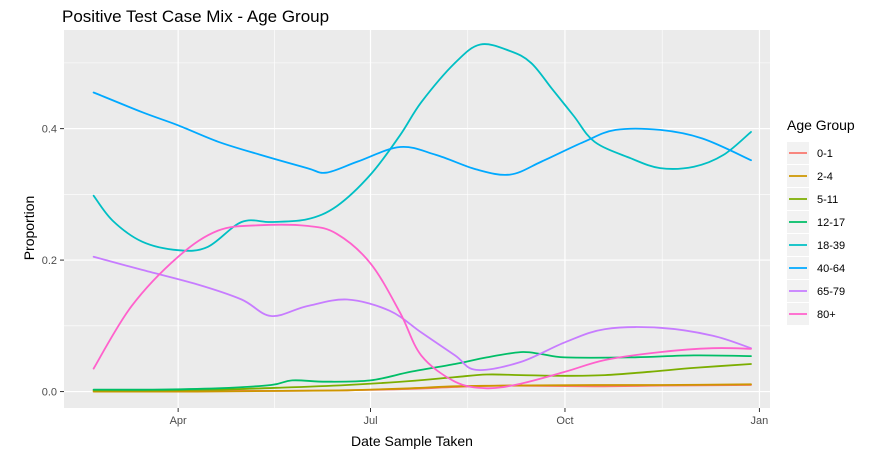 Image resolution: width=870 pixels, height=457 pixels. Describe the element at coordinates (564, 421) in the screenshot. I see `x-tick-label: Oct` at that location.